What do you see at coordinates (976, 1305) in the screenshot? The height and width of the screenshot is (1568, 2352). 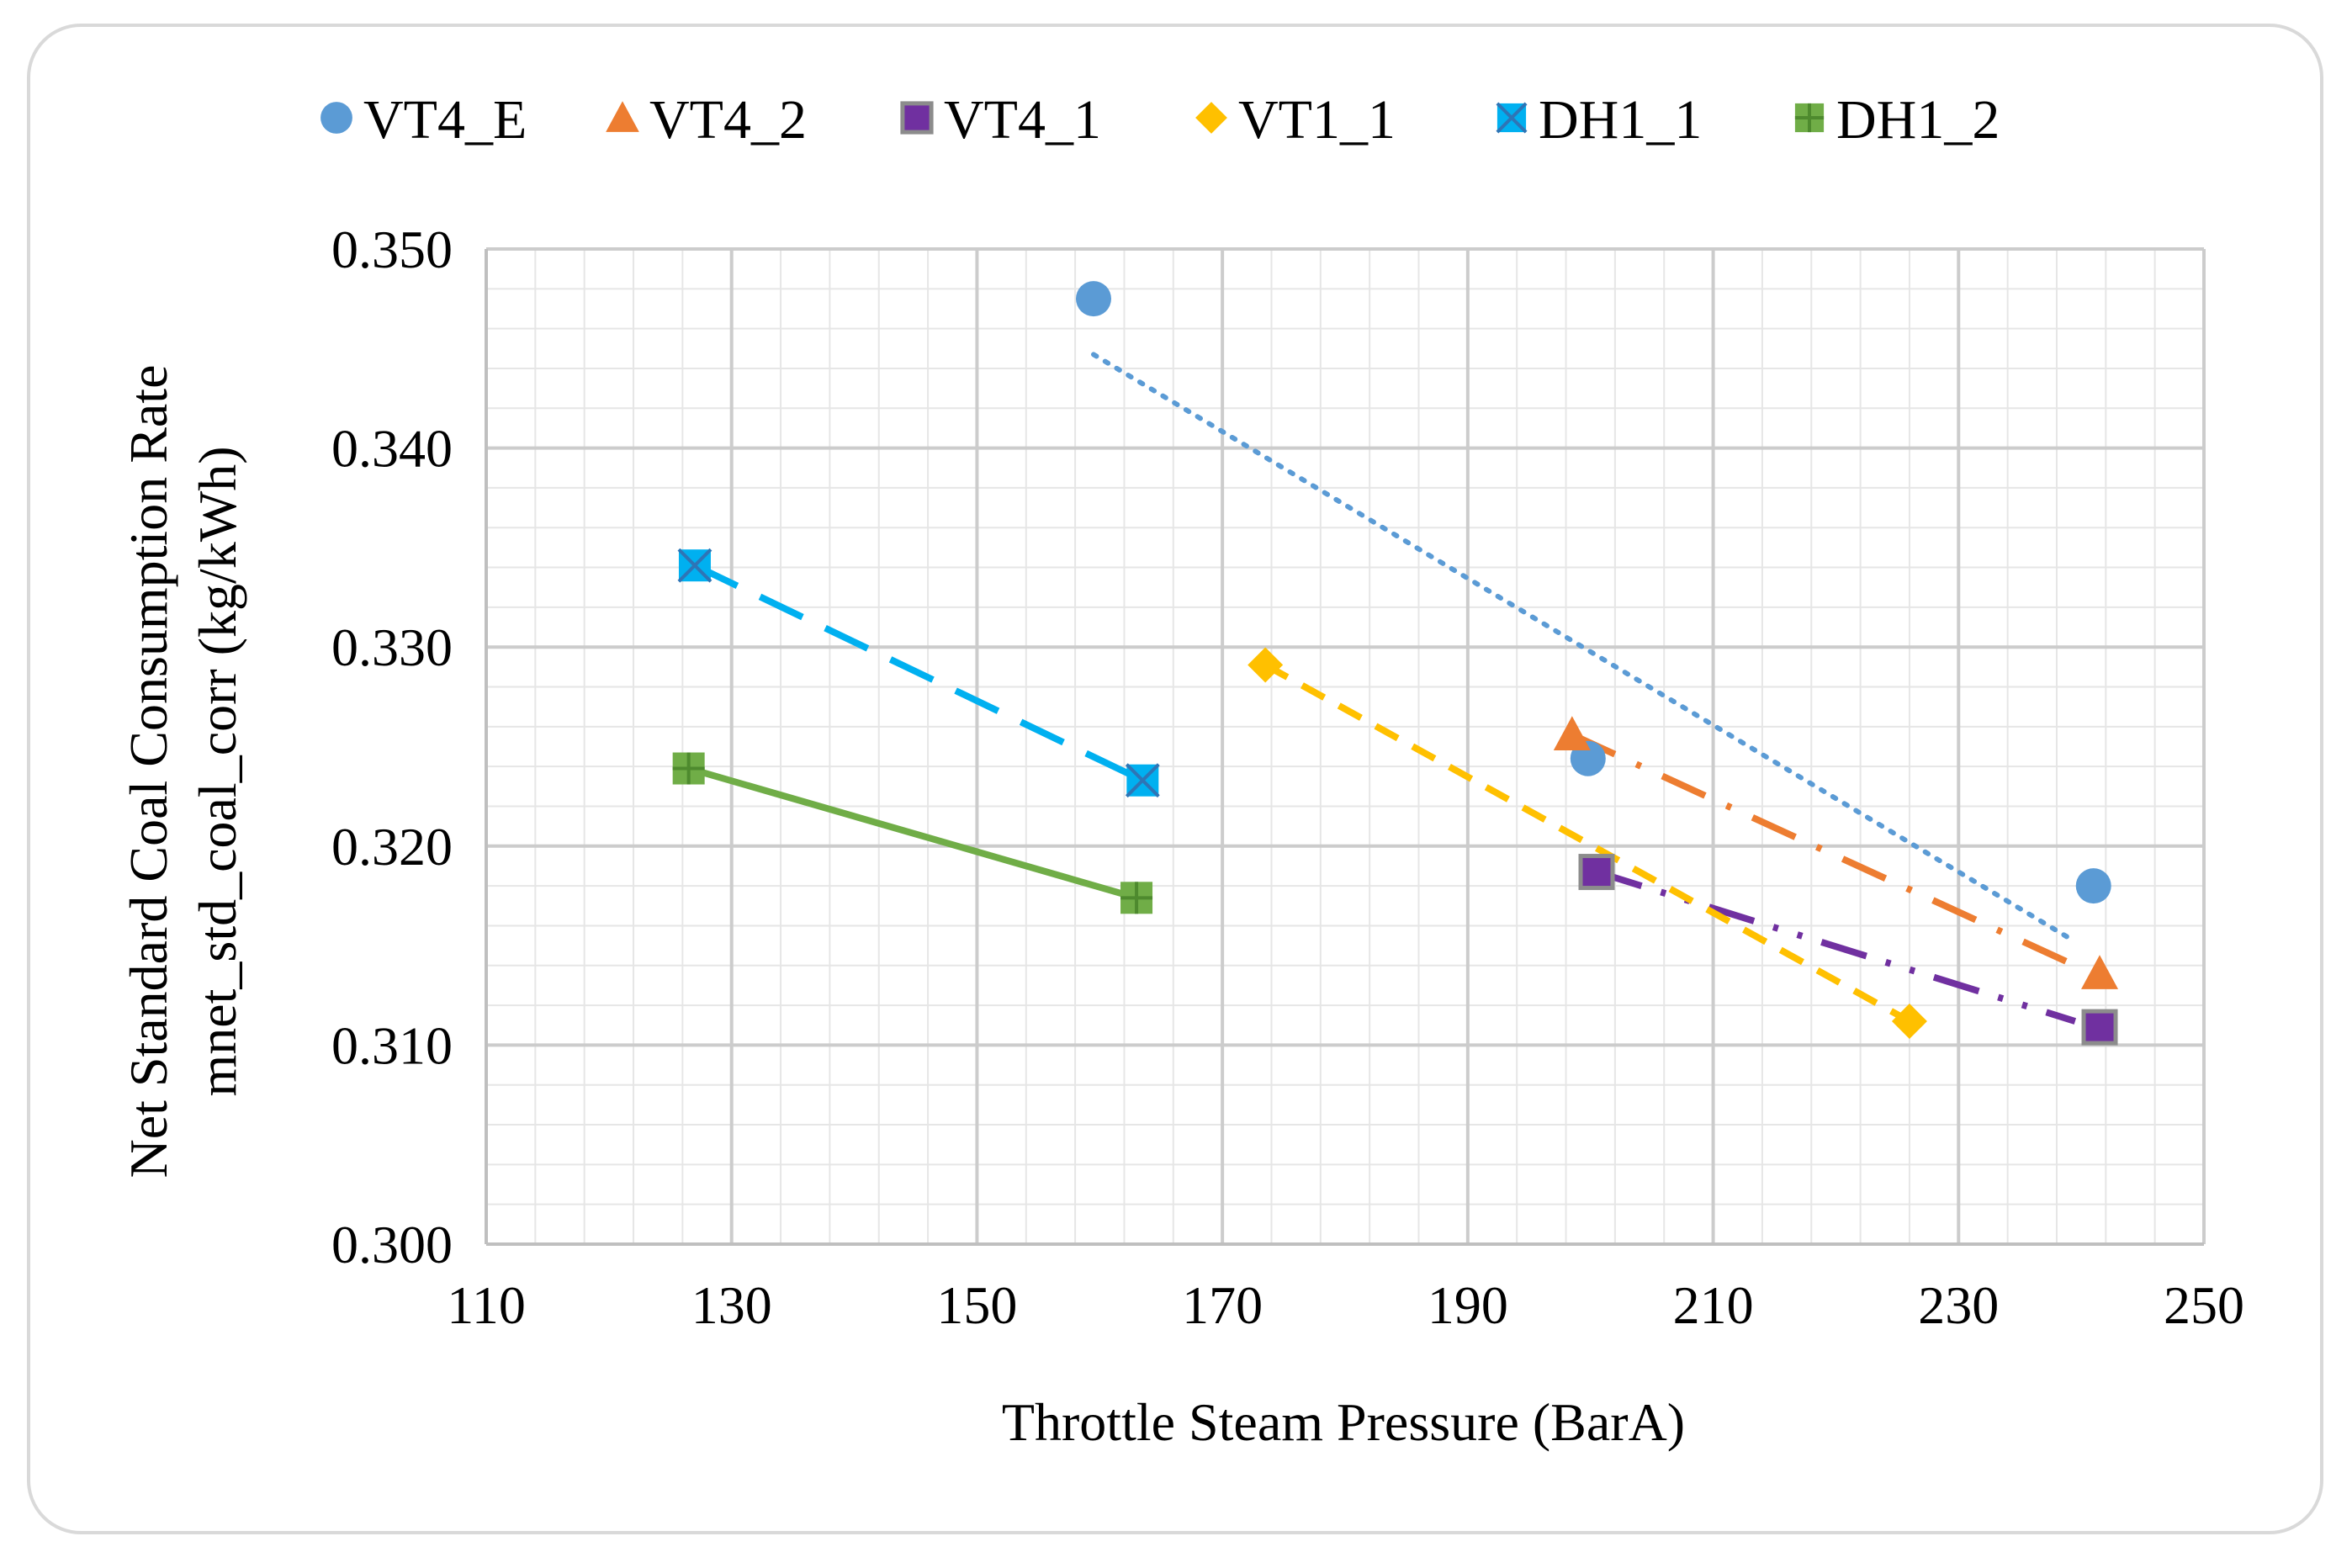 I see `x-tick-label: 150` at bounding box center [976, 1305].